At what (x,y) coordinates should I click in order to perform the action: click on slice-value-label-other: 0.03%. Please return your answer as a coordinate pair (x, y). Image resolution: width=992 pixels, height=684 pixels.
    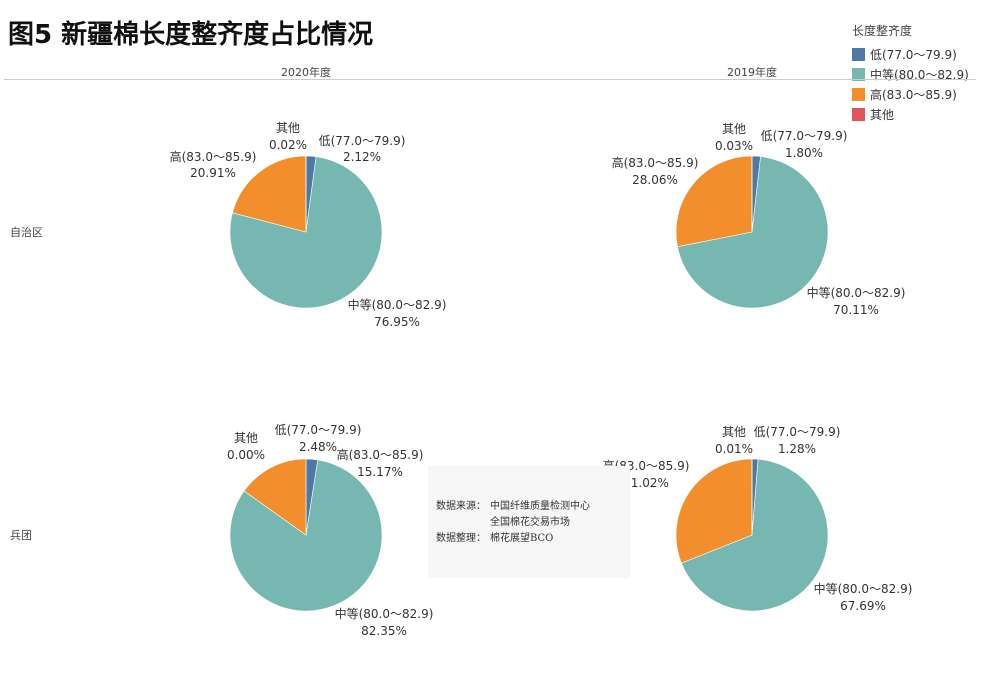
    Looking at the image, I should click on (734, 146).